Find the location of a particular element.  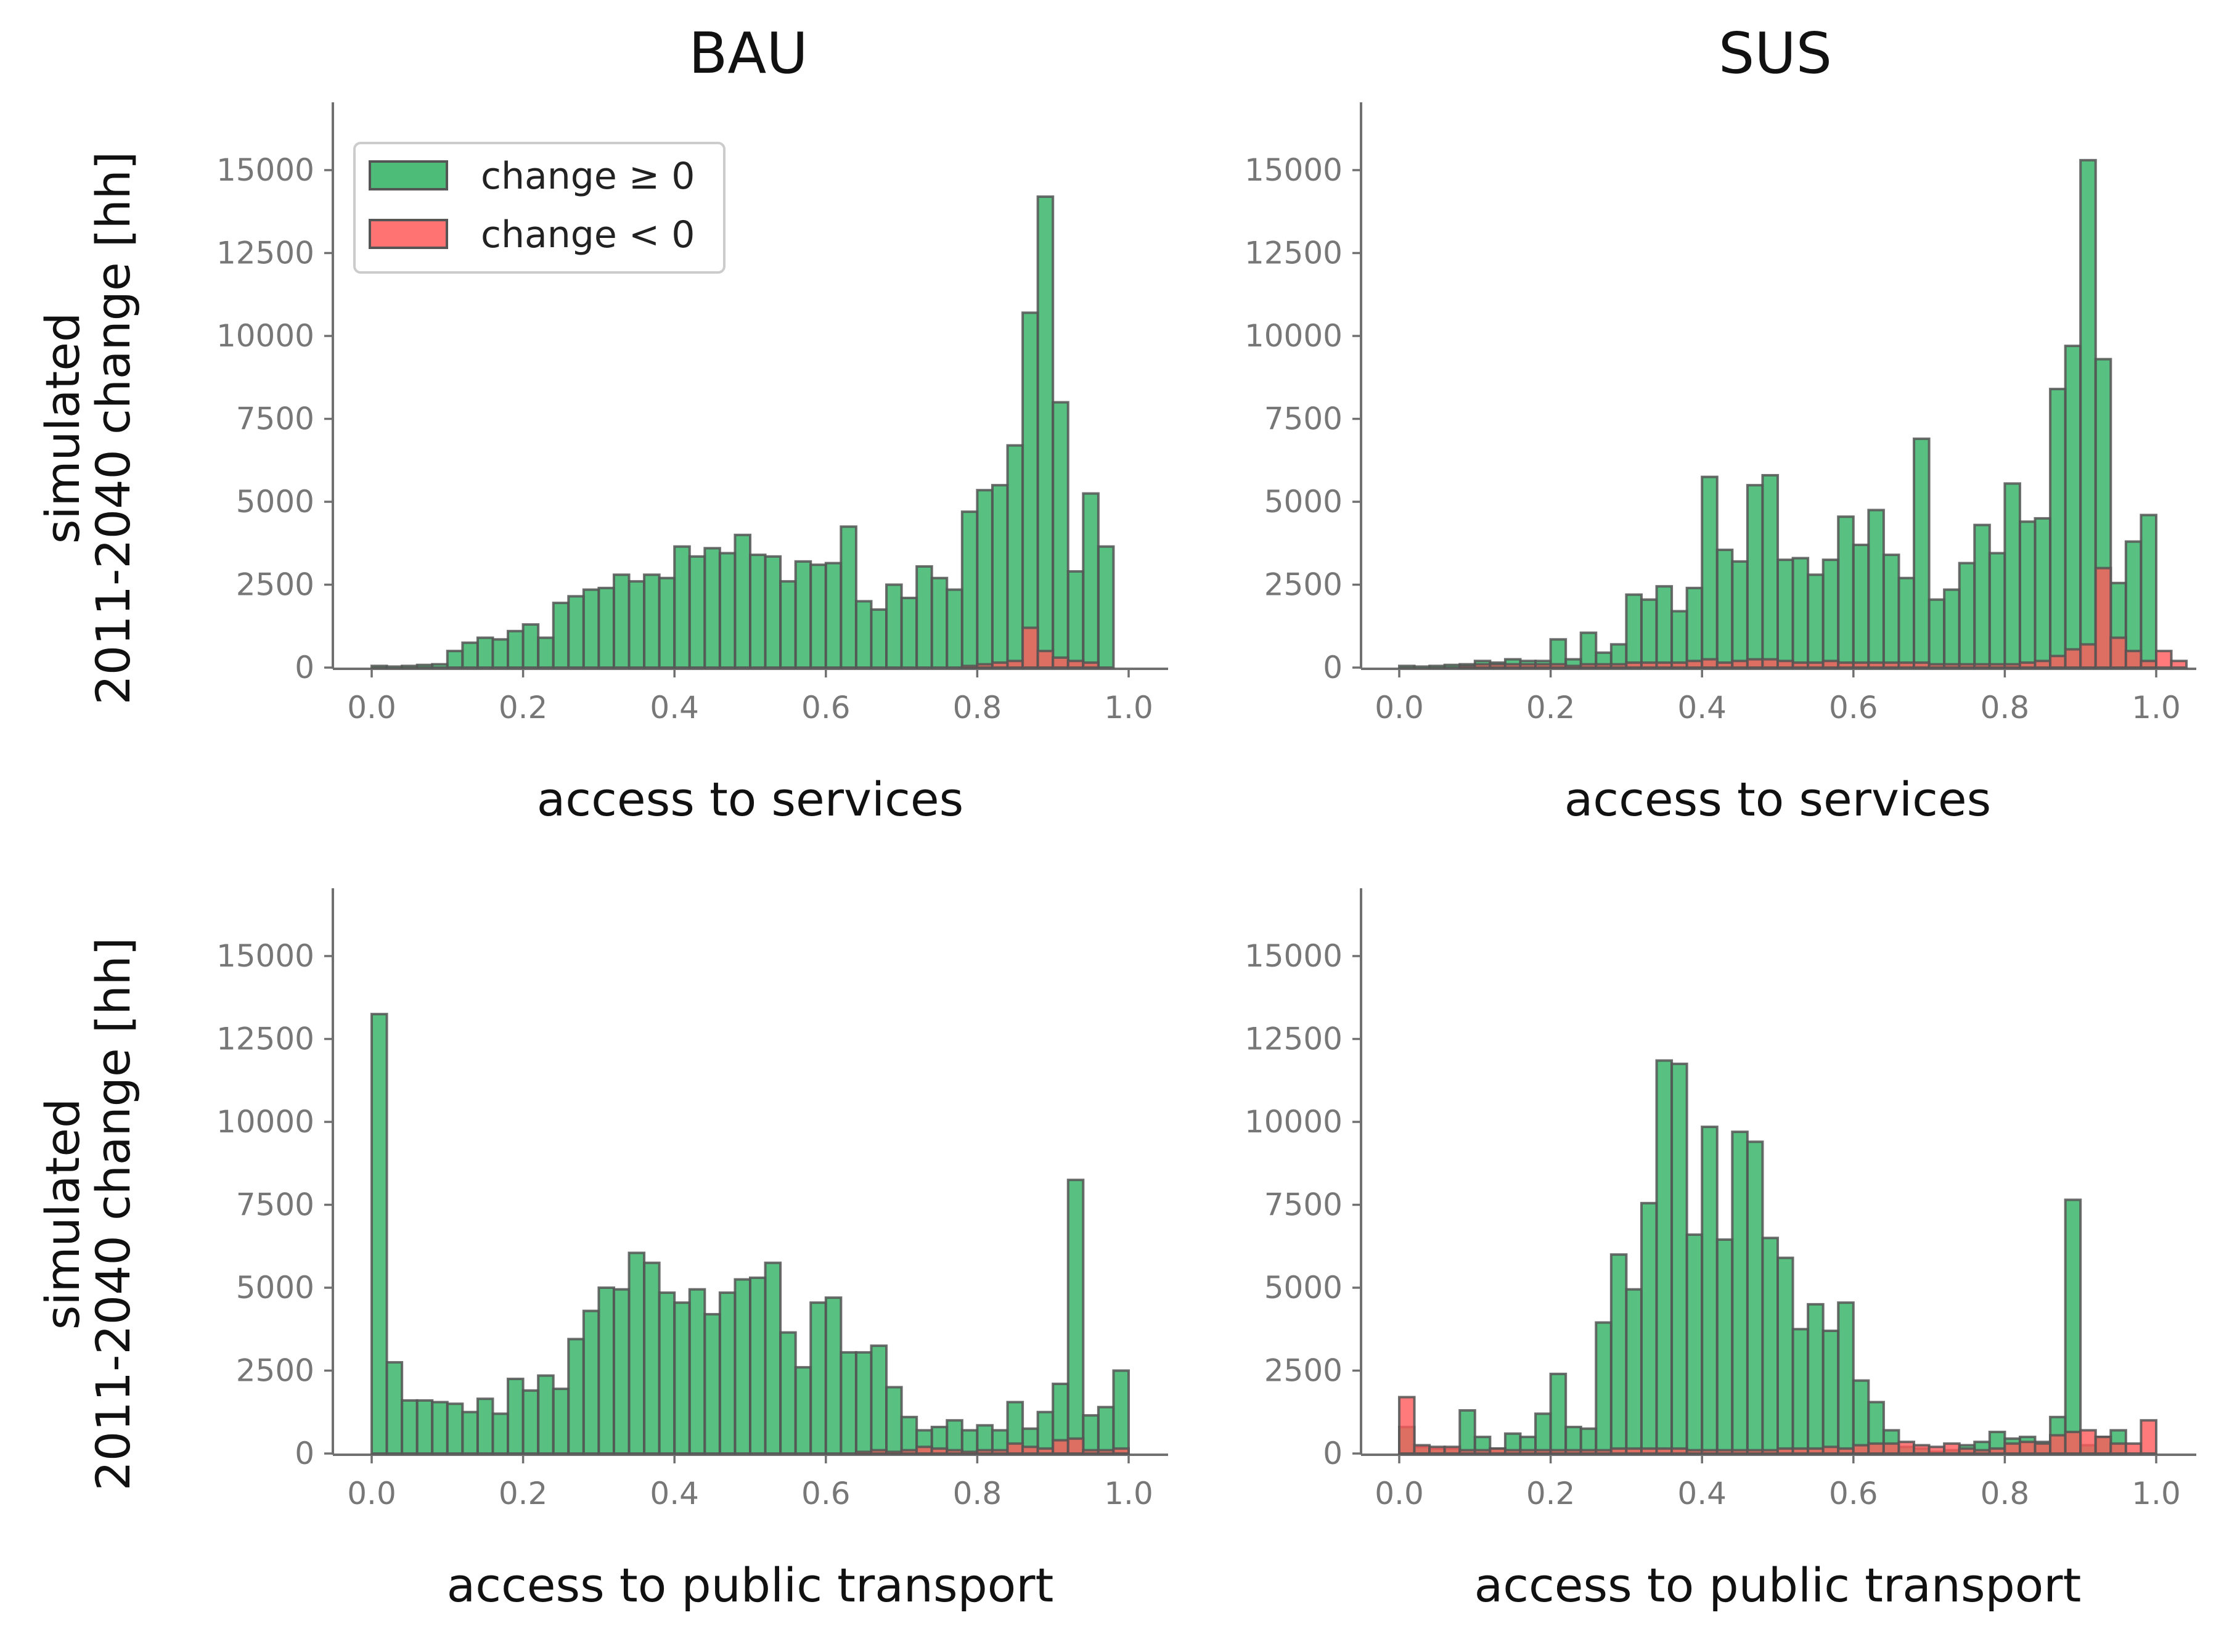

y-axis-label-line1: simulated is located at coordinates (62, 428).